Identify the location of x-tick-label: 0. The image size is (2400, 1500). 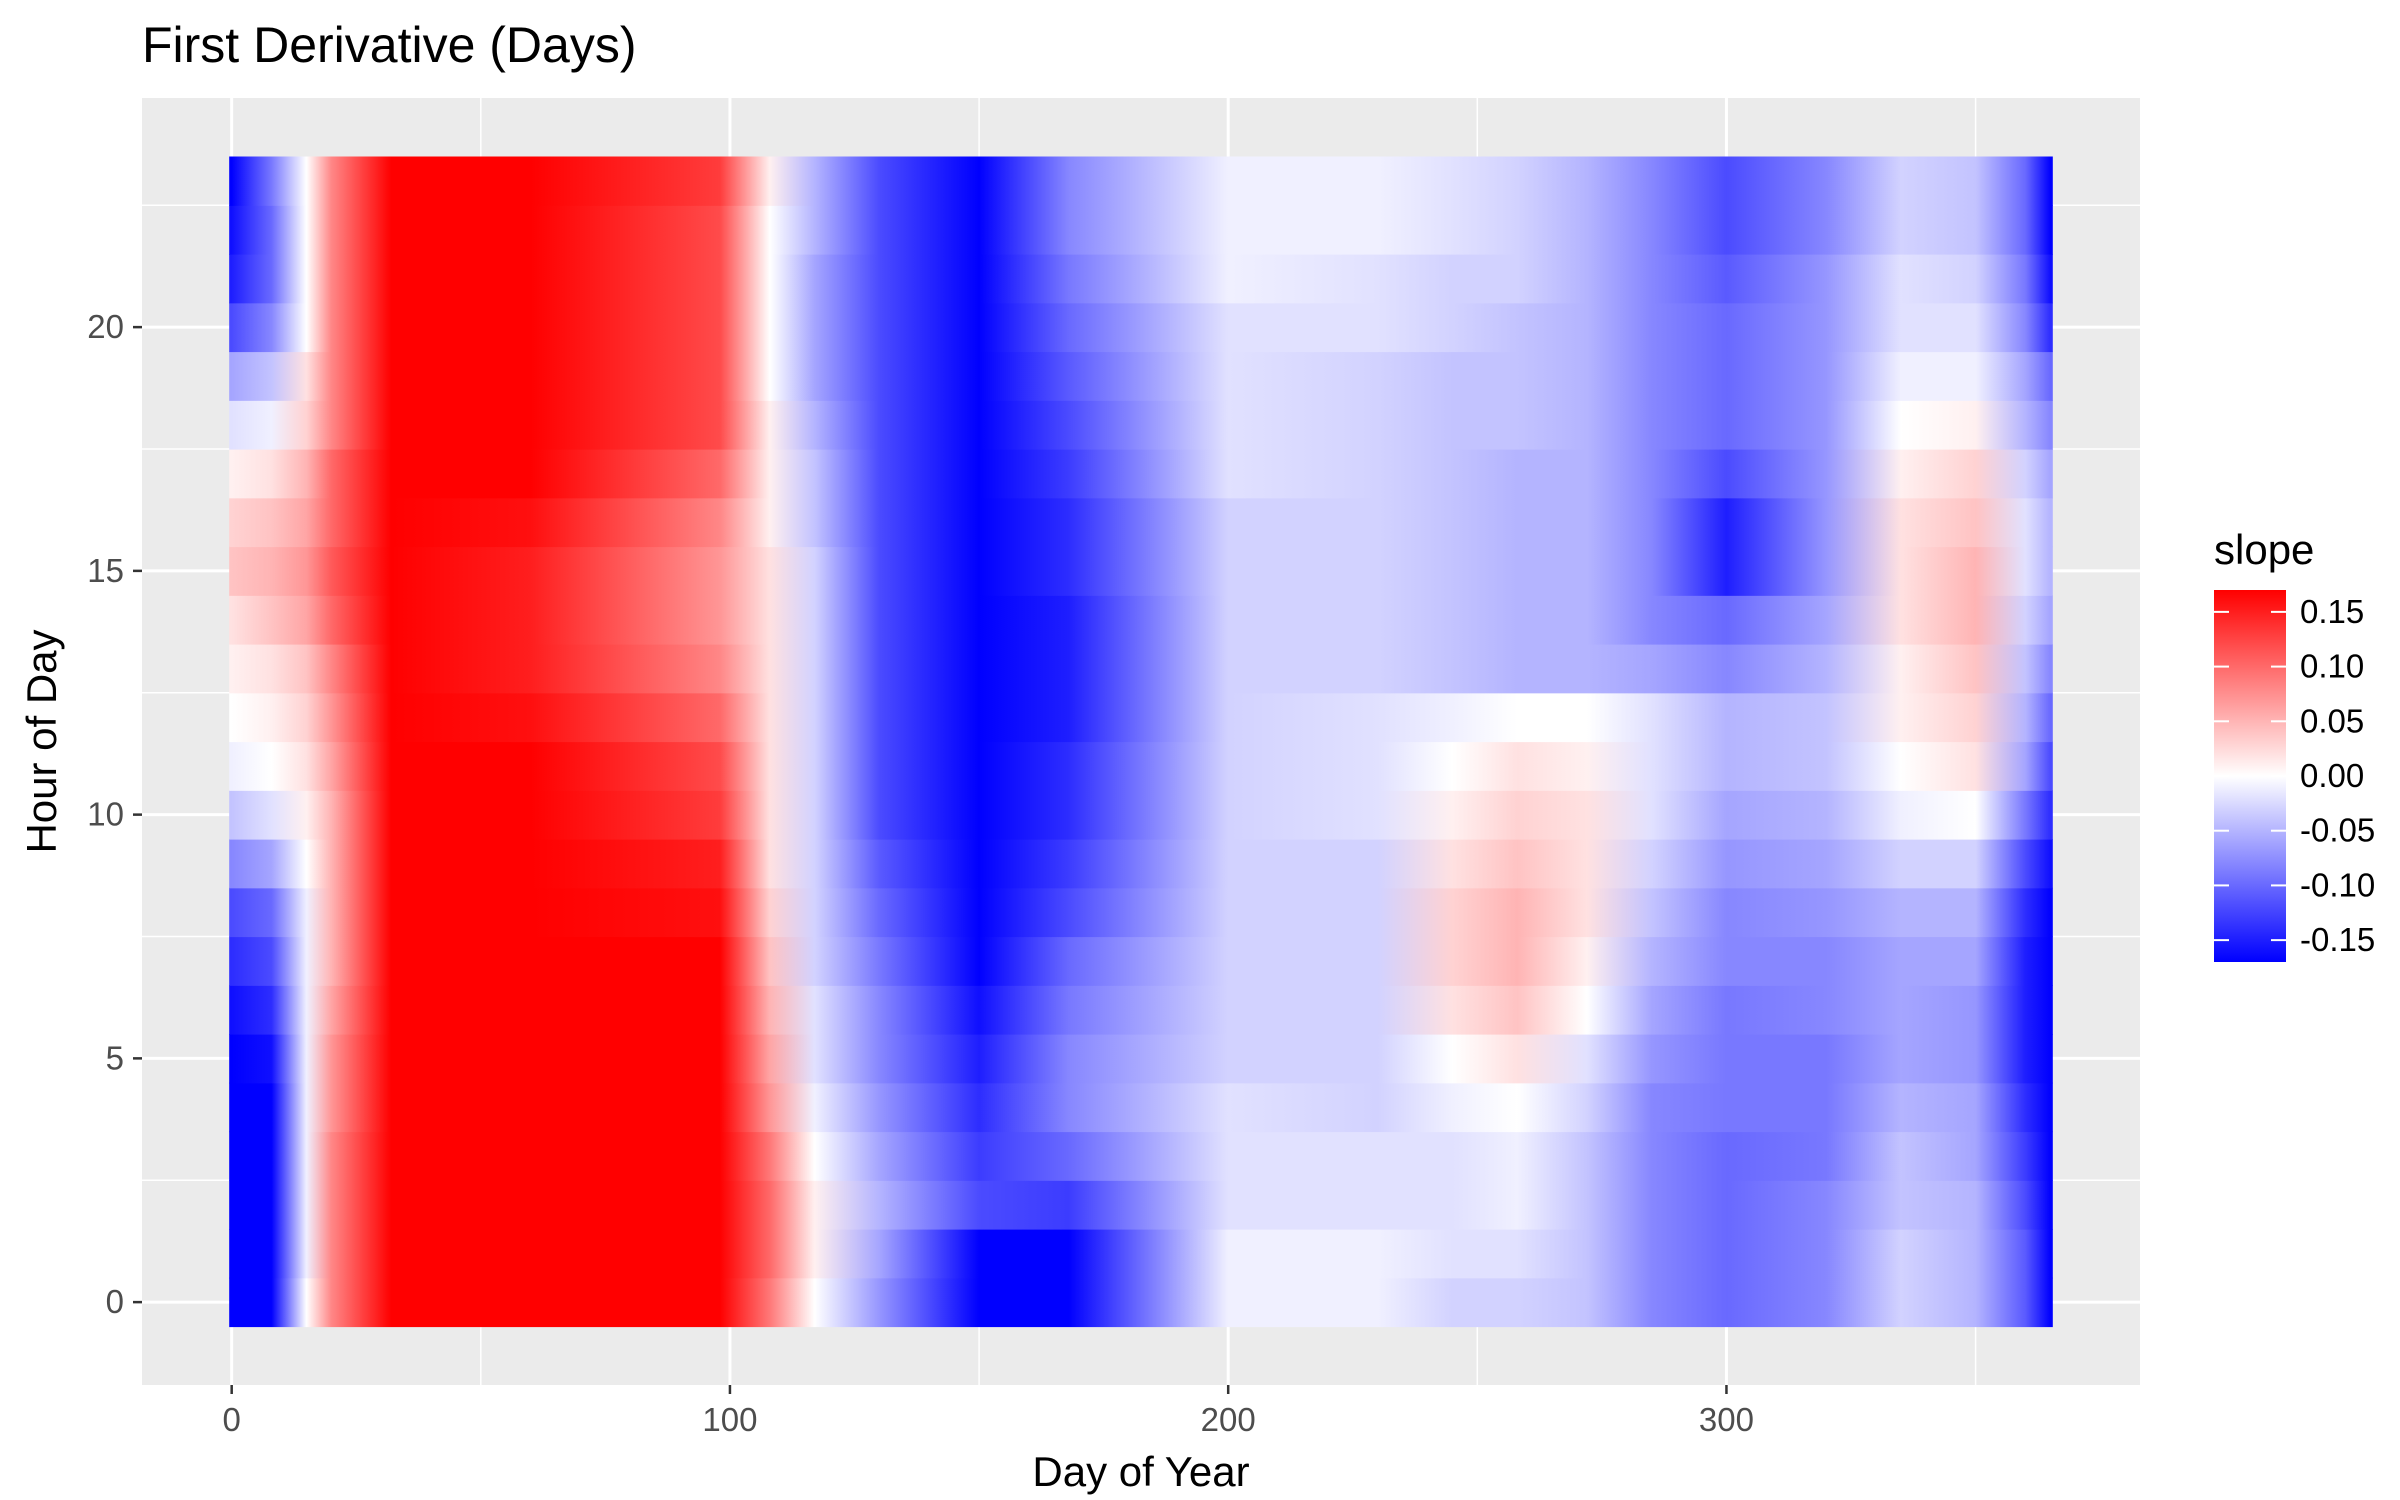
(232, 1419).